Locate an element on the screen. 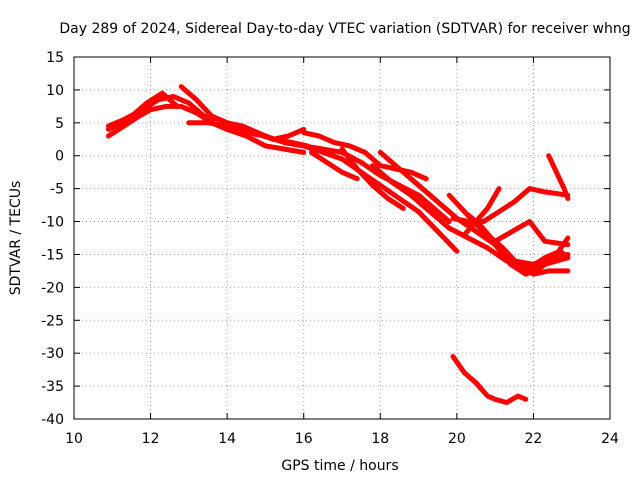 The width and height of the screenshot is (640, 480). y-tick-label: -5 is located at coordinates (57, 190).